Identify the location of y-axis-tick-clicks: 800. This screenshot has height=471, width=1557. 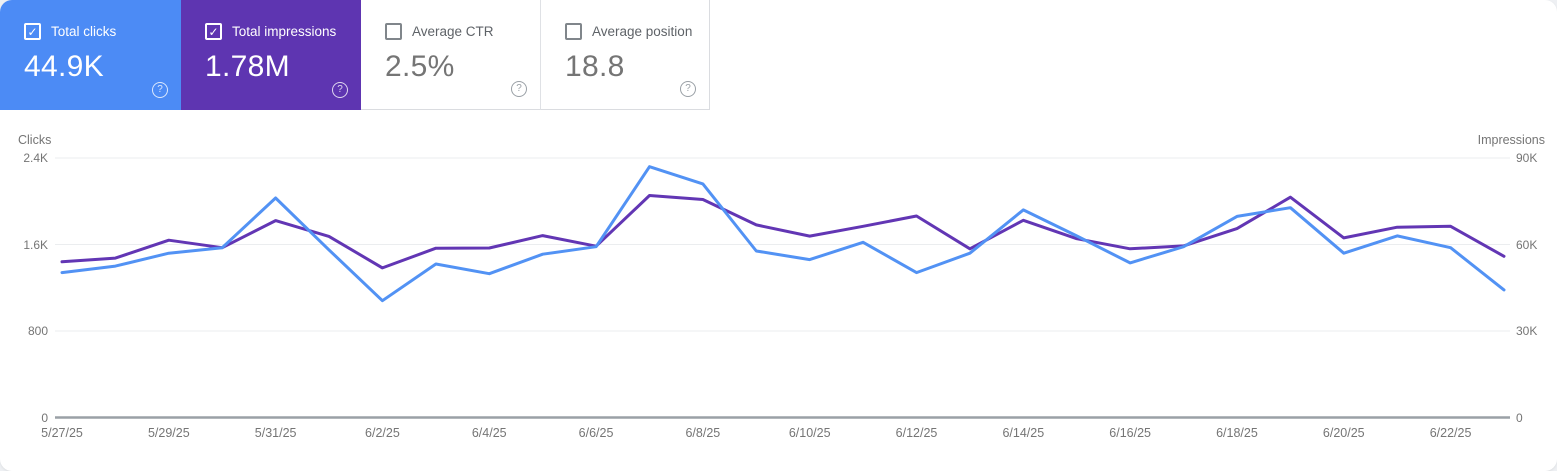
(37, 331).